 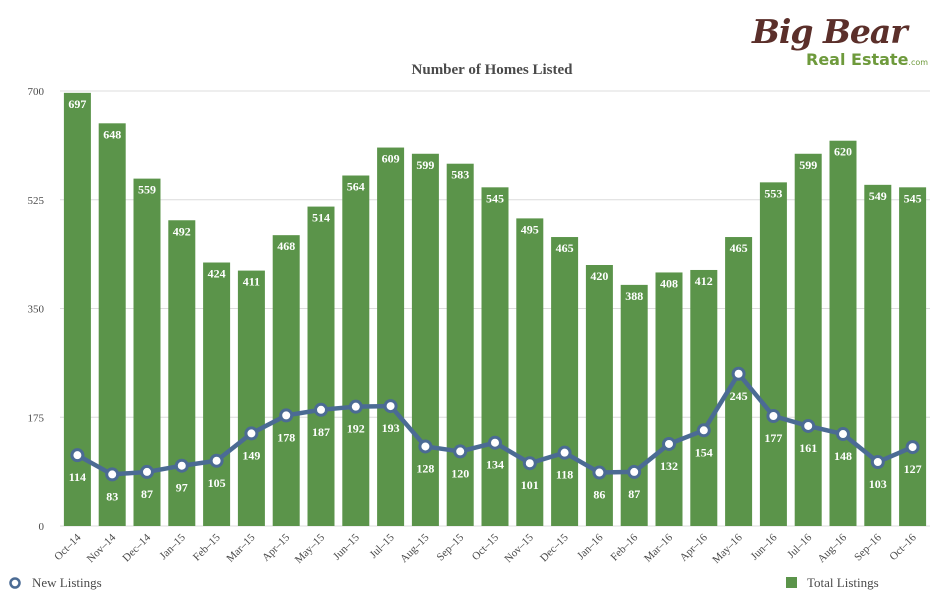 I want to click on x-tick-label: Jun–16, so click(x=764, y=546).